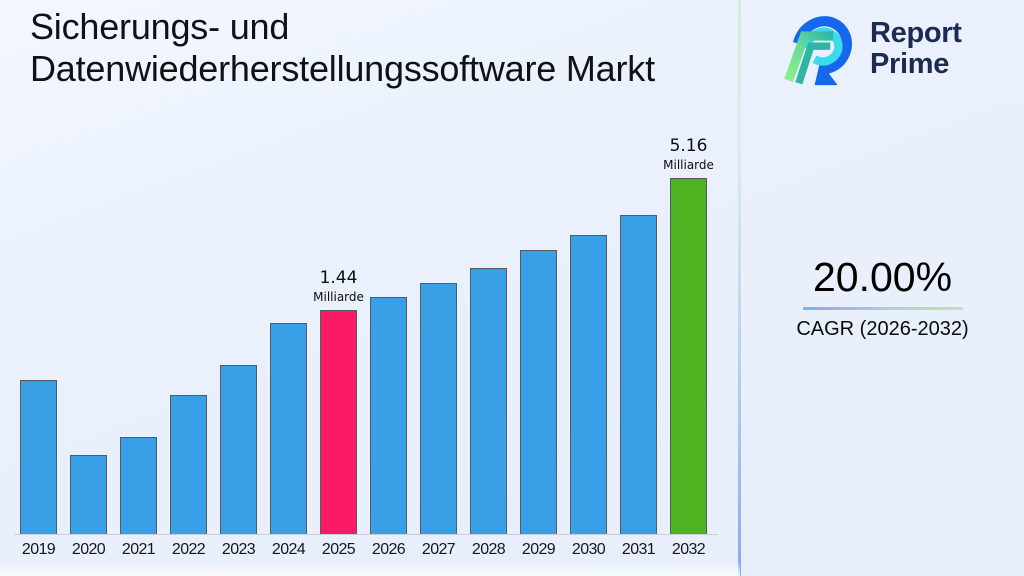  I want to click on x-tick-2031: 2031, so click(638, 549).